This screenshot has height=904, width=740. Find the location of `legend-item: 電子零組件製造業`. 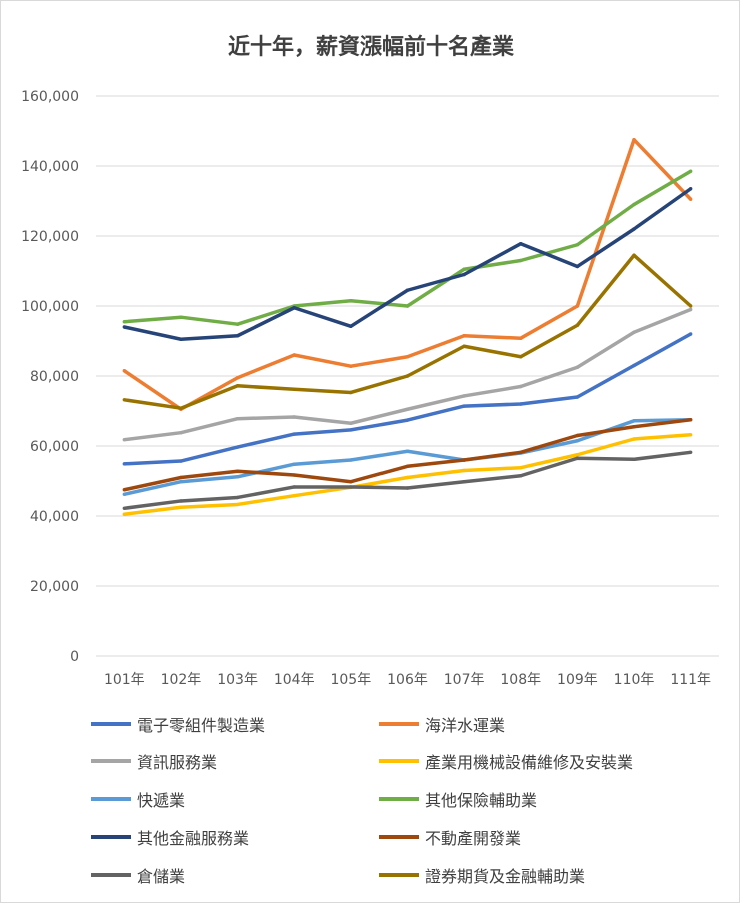

legend-item: 電子零組件製造業 is located at coordinates (178, 724).